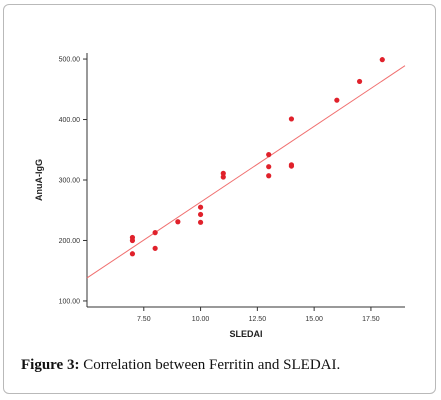  What do you see at coordinates (70, 181) in the screenshot?
I see `y-tick-label: 300.00` at bounding box center [70, 181].